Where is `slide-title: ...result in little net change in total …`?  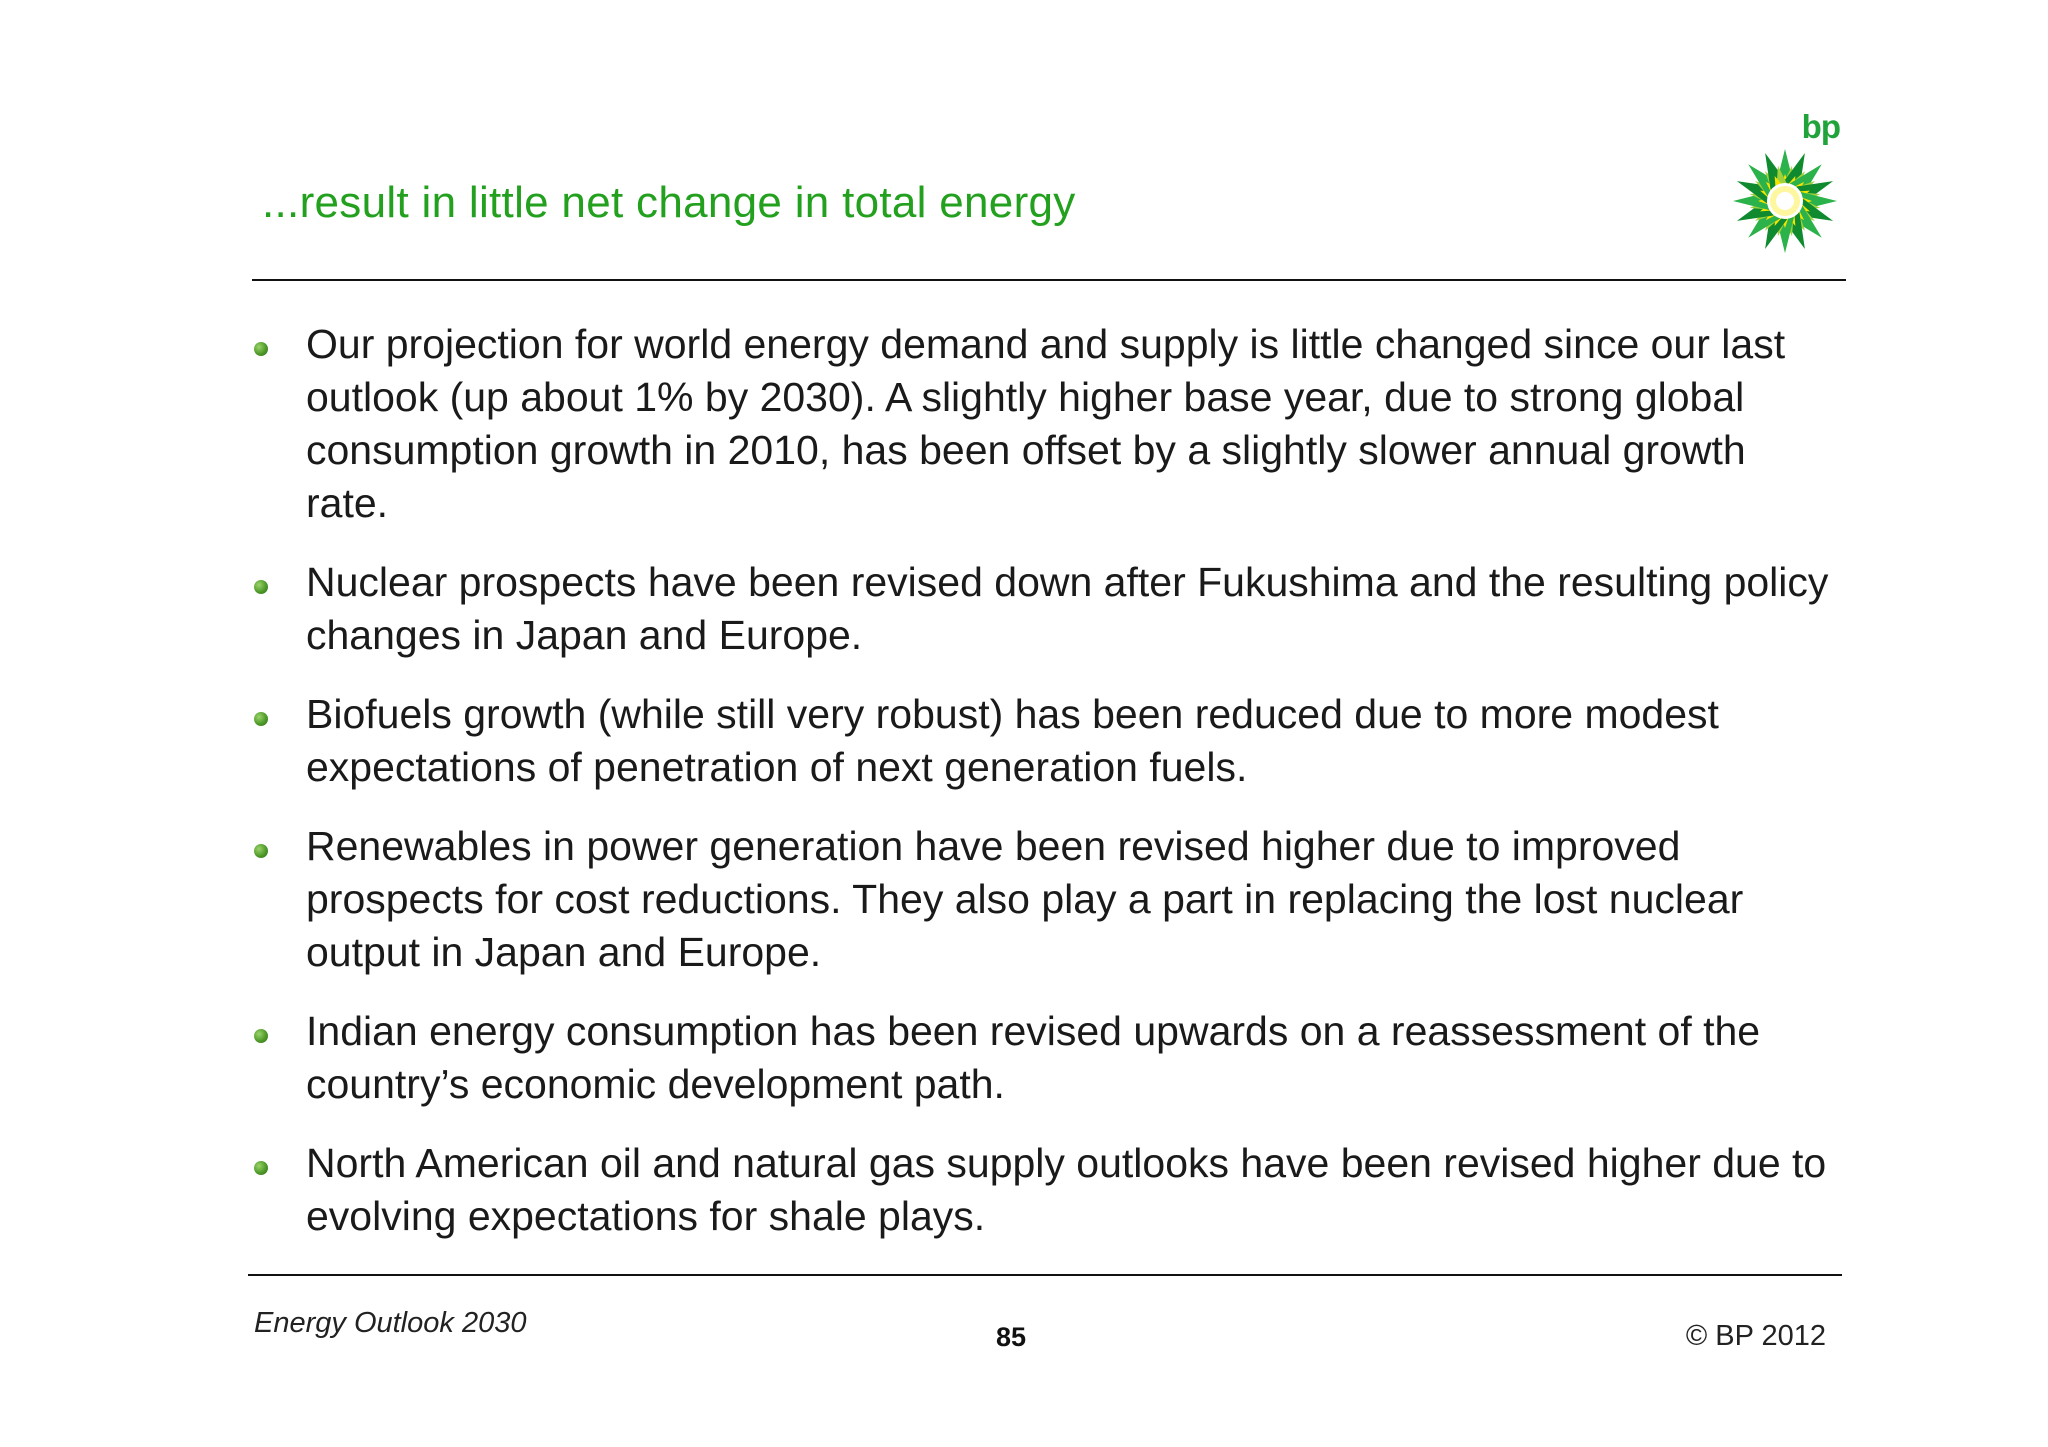
slide-title: ...result in little net change in total … is located at coordinates (669, 202).